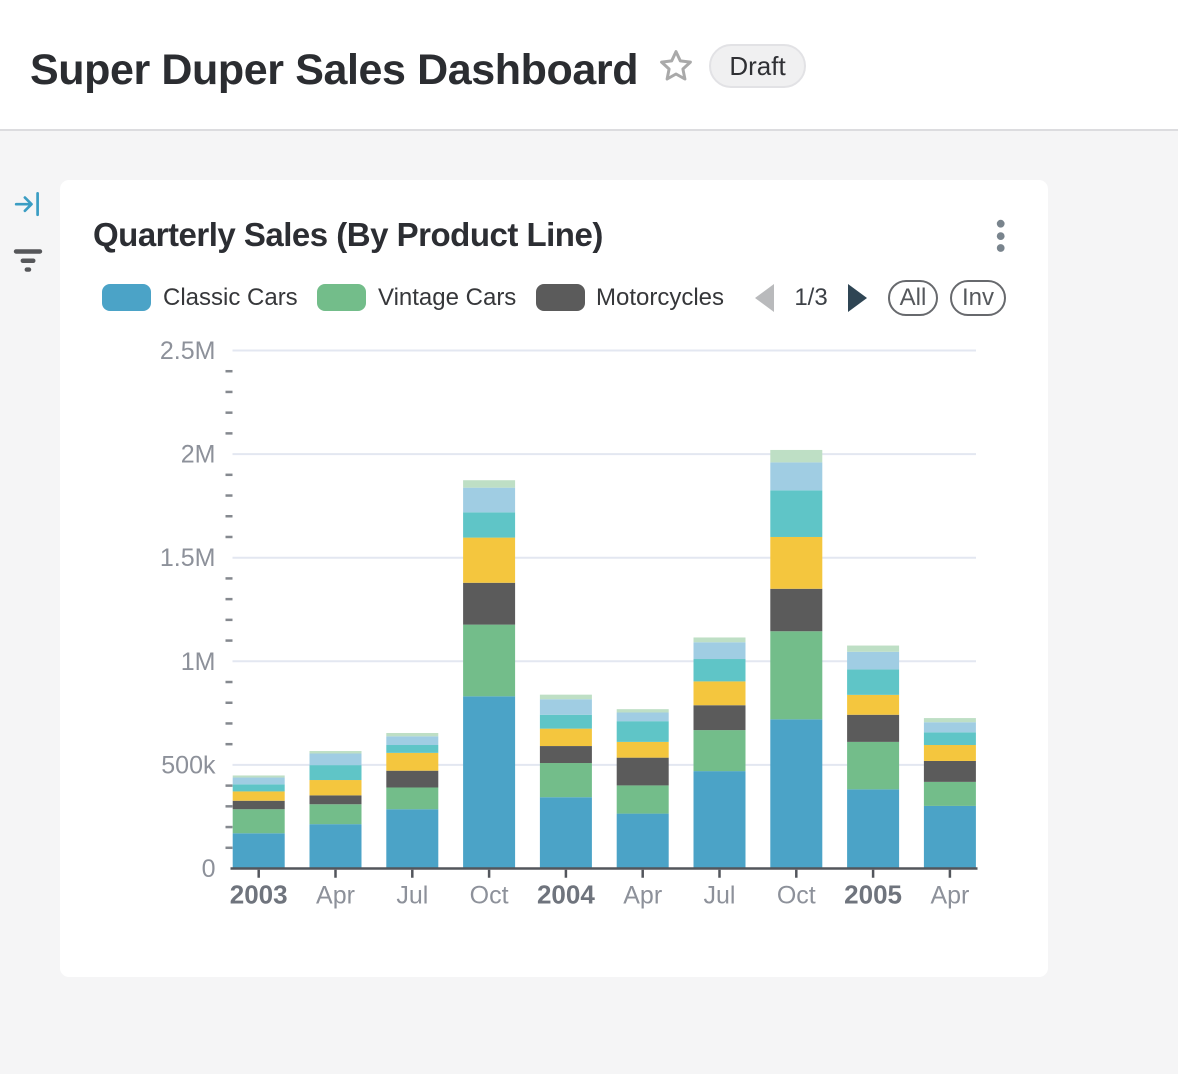 Image resolution: width=1178 pixels, height=1074 pixels. I want to click on filter-icon, so click(28, 260).